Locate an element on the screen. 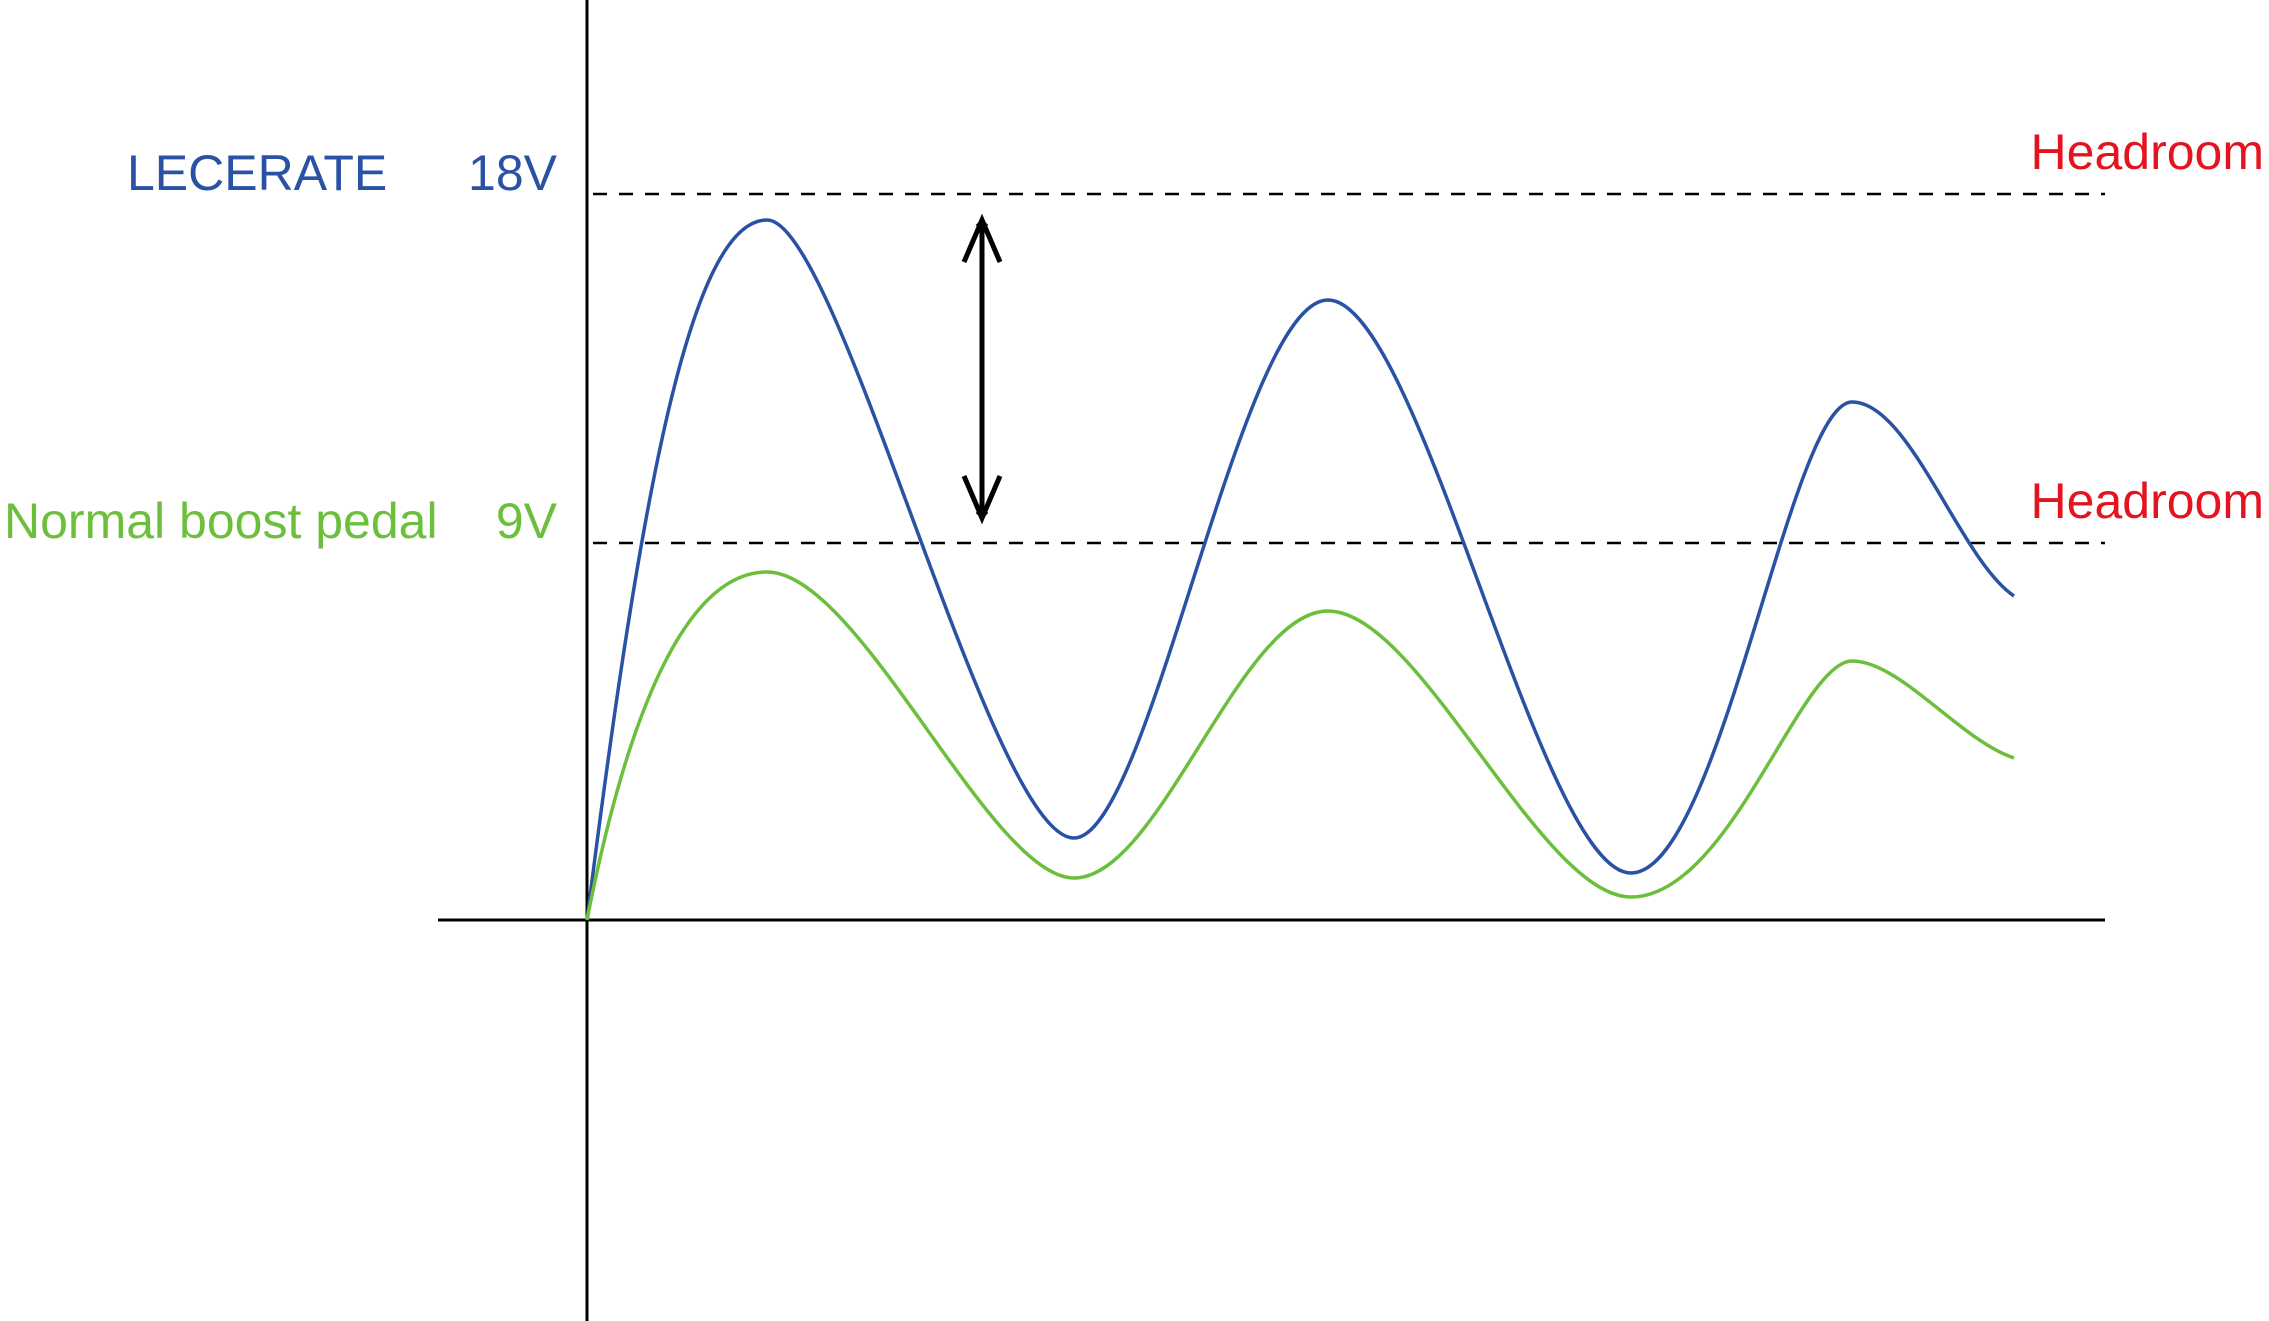 Image resolution: width=2269 pixels, height=1321 pixels. level-voltage: 9V is located at coordinates (527, 521).